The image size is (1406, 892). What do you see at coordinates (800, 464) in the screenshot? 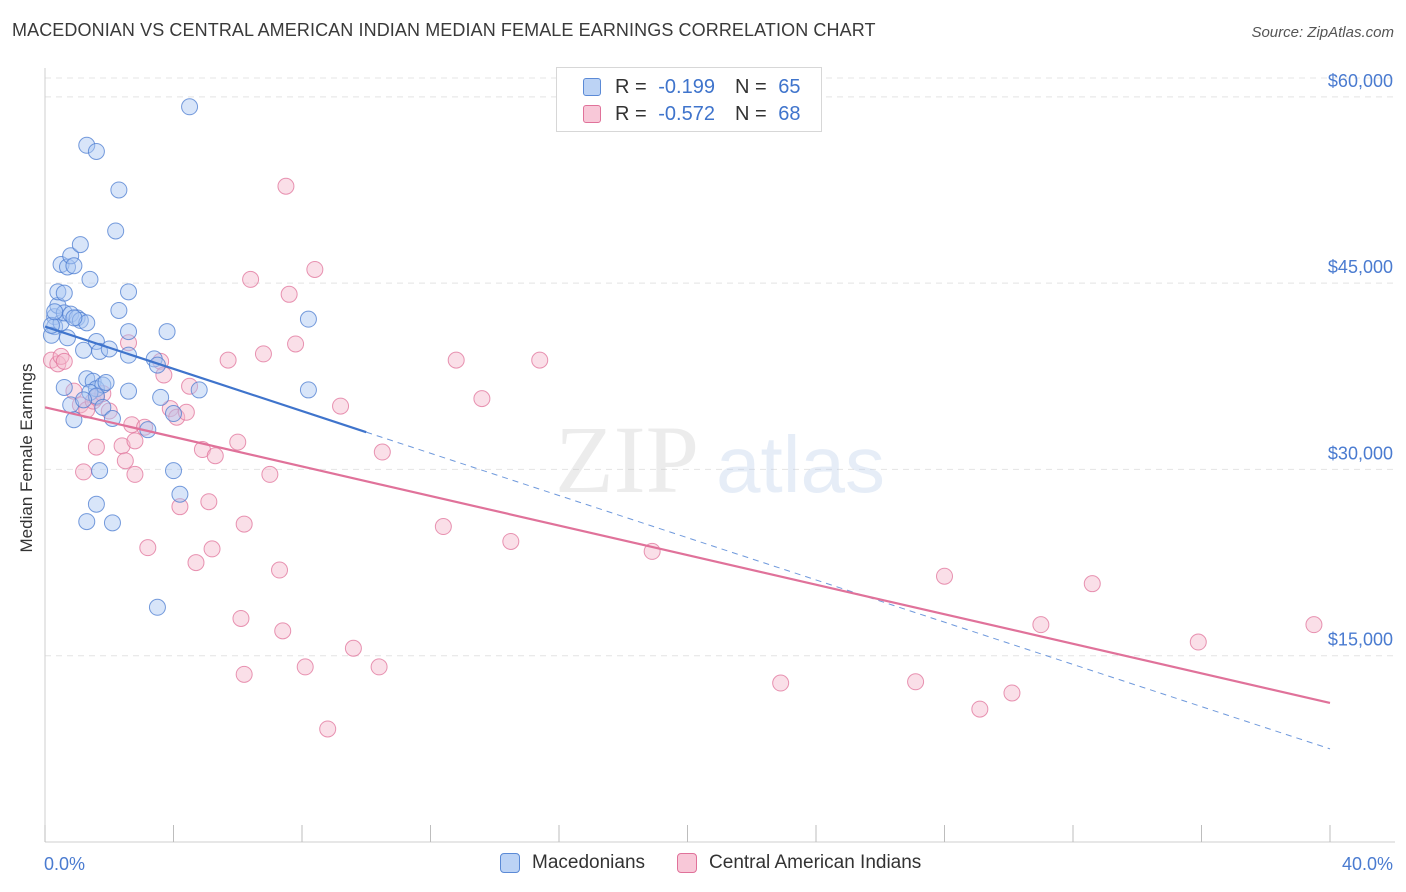
I see `watermark-atlas: atlas` at bounding box center [800, 464].